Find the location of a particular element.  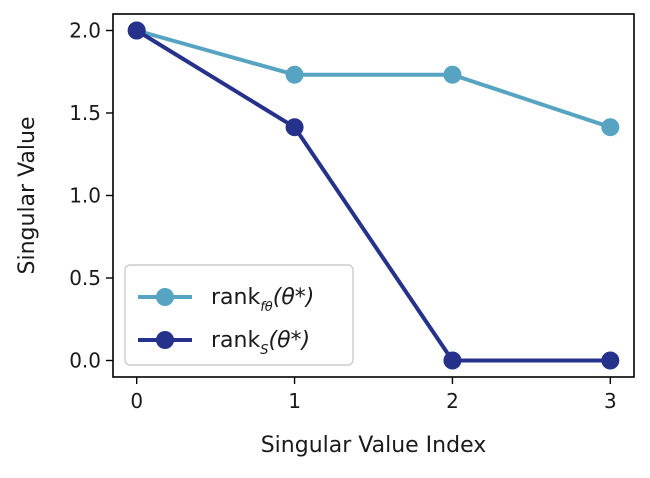

y-axis: 0.0 0.5 1.0 1.5 2.0 is located at coordinates (91, 196).